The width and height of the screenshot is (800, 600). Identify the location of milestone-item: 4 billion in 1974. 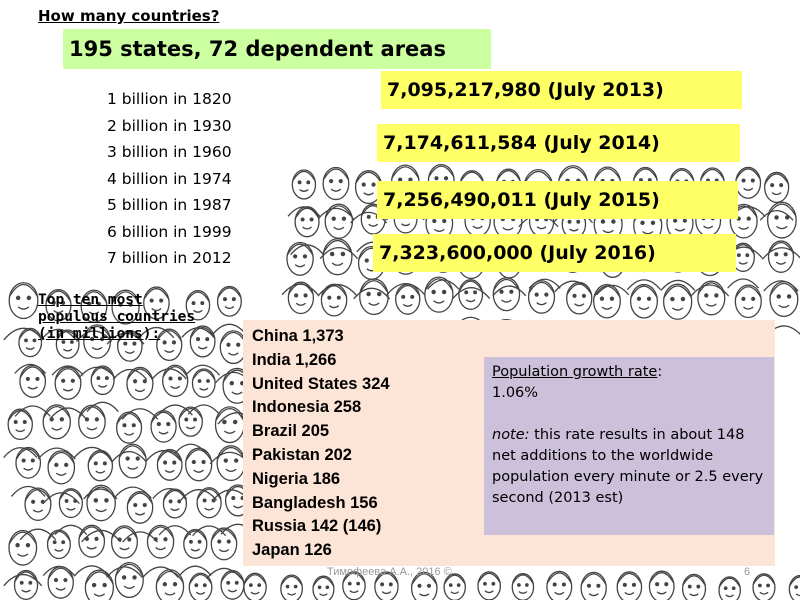
(171, 178).